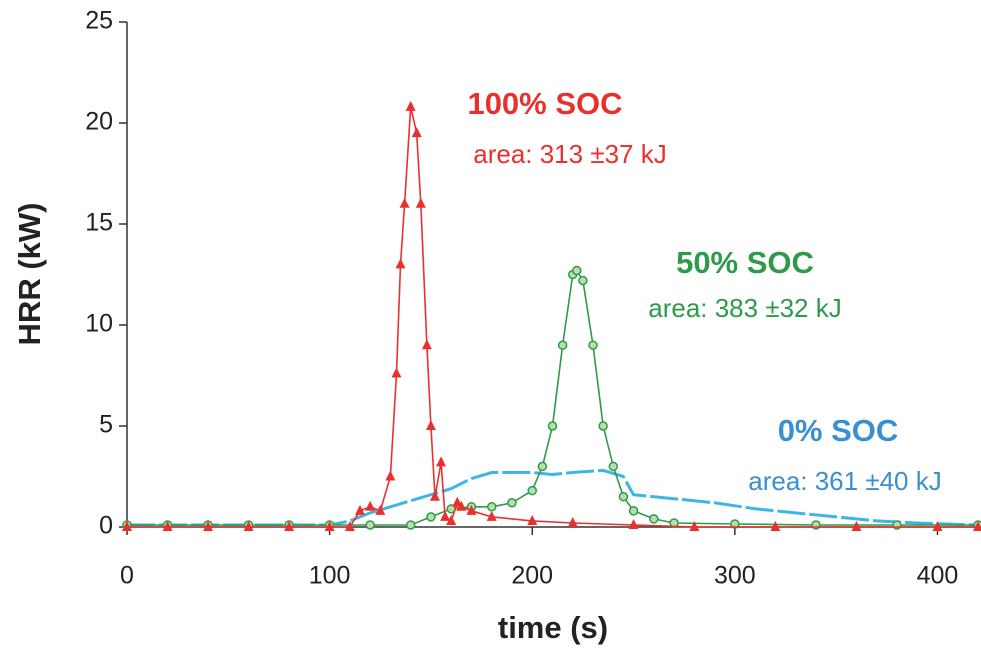  Describe the element at coordinates (570, 154) in the screenshot. I see `annotation: area: 313 ±37 kJ` at that location.